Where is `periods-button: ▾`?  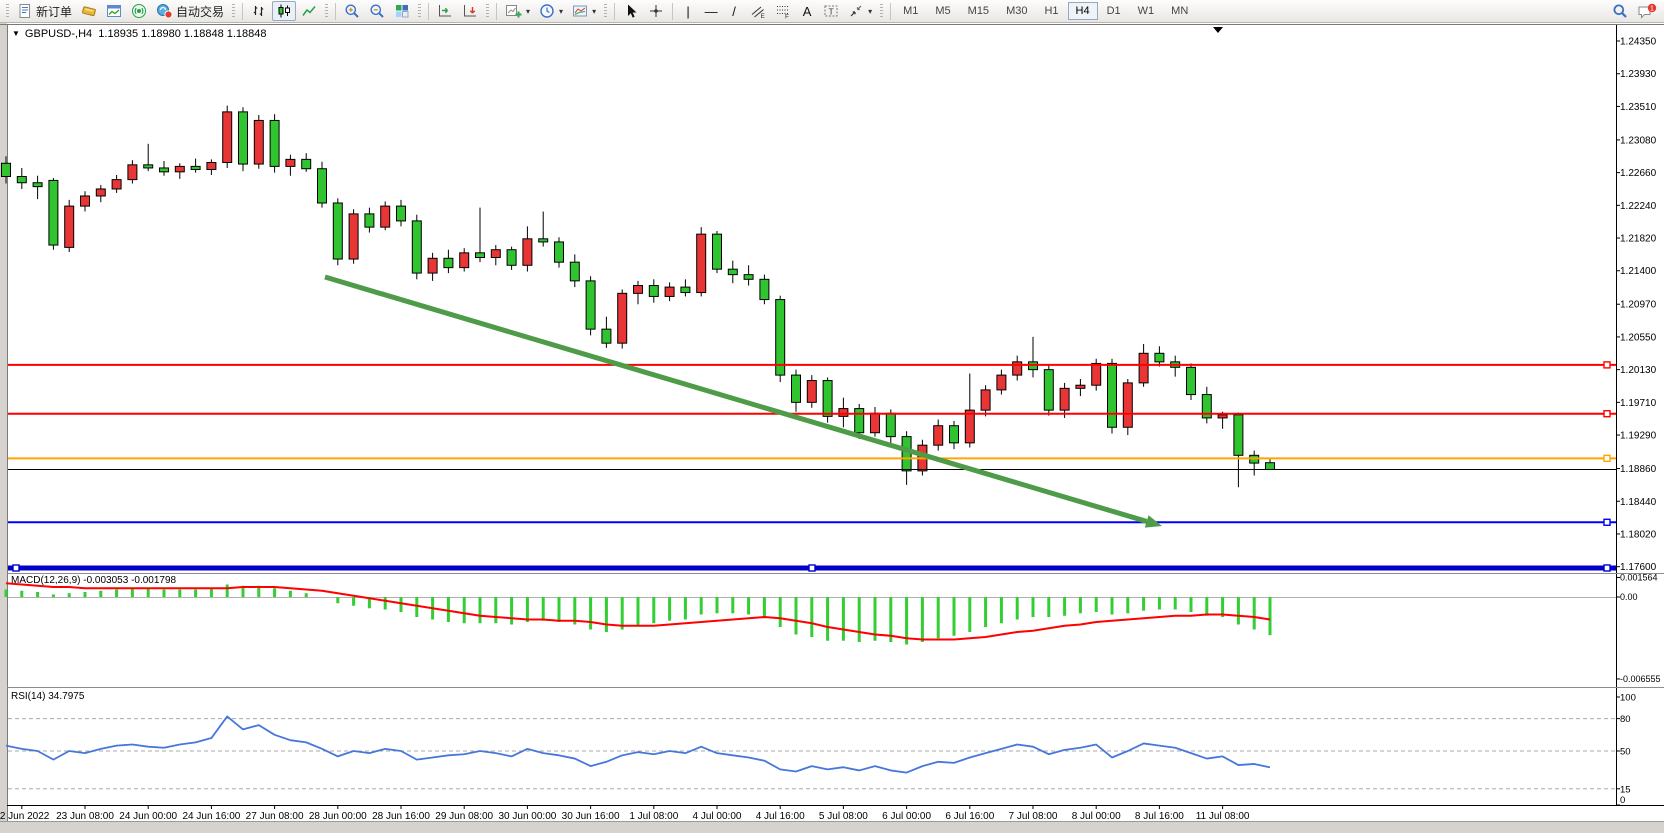
periods-button: ▾ is located at coordinates (551, 11).